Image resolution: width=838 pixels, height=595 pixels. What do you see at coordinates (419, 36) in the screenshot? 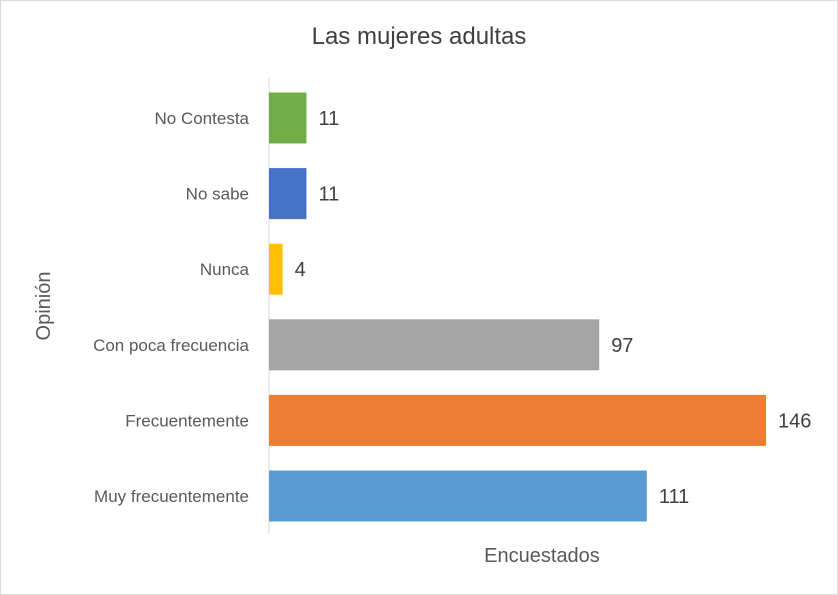
I see `chart-title: Las mujeres adultas` at bounding box center [419, 36].